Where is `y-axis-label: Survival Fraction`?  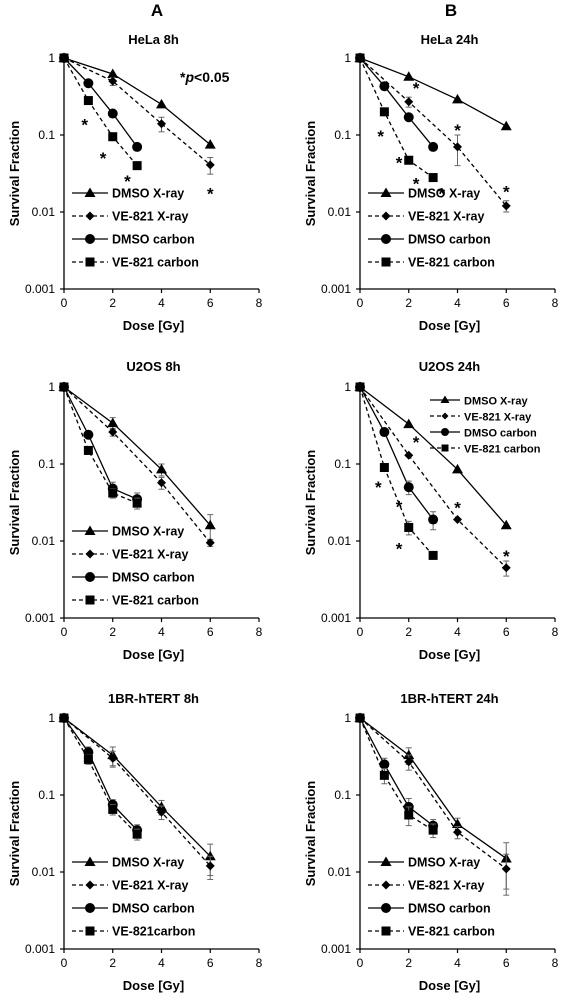
y-axis-label: Survival Fraction is located at coordinates (14, 503).